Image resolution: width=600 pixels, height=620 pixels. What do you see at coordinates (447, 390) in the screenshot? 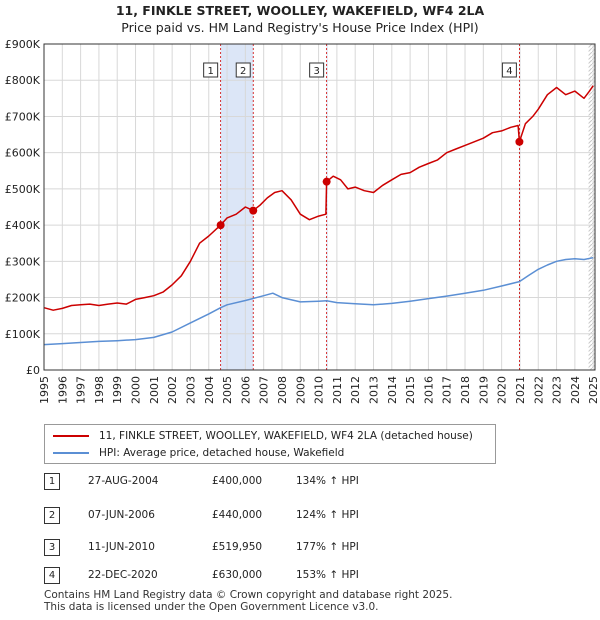
I see `x-tick-label: 2017` at bounding box center [447, 390].